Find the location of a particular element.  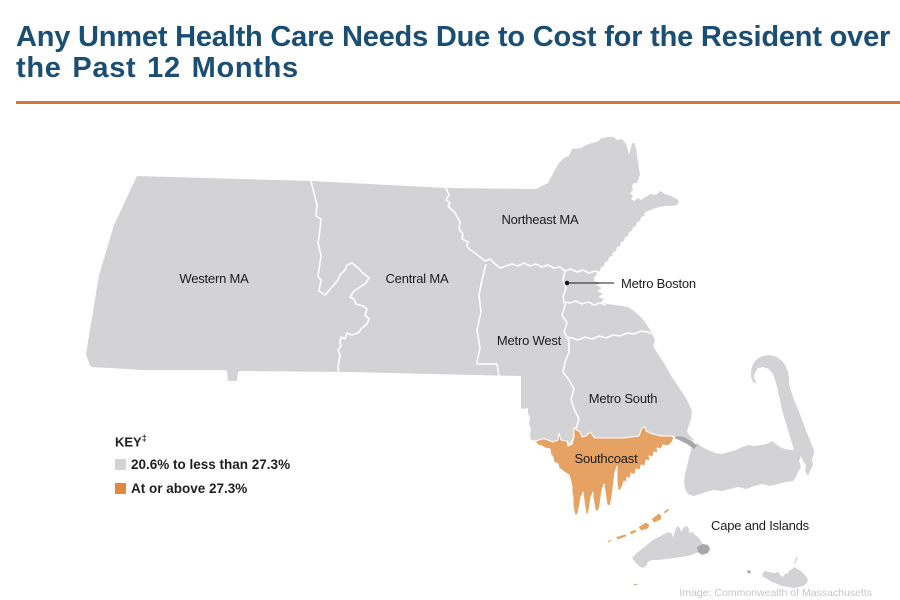

svg-text: Metro West is located at coordinates (529, 340).